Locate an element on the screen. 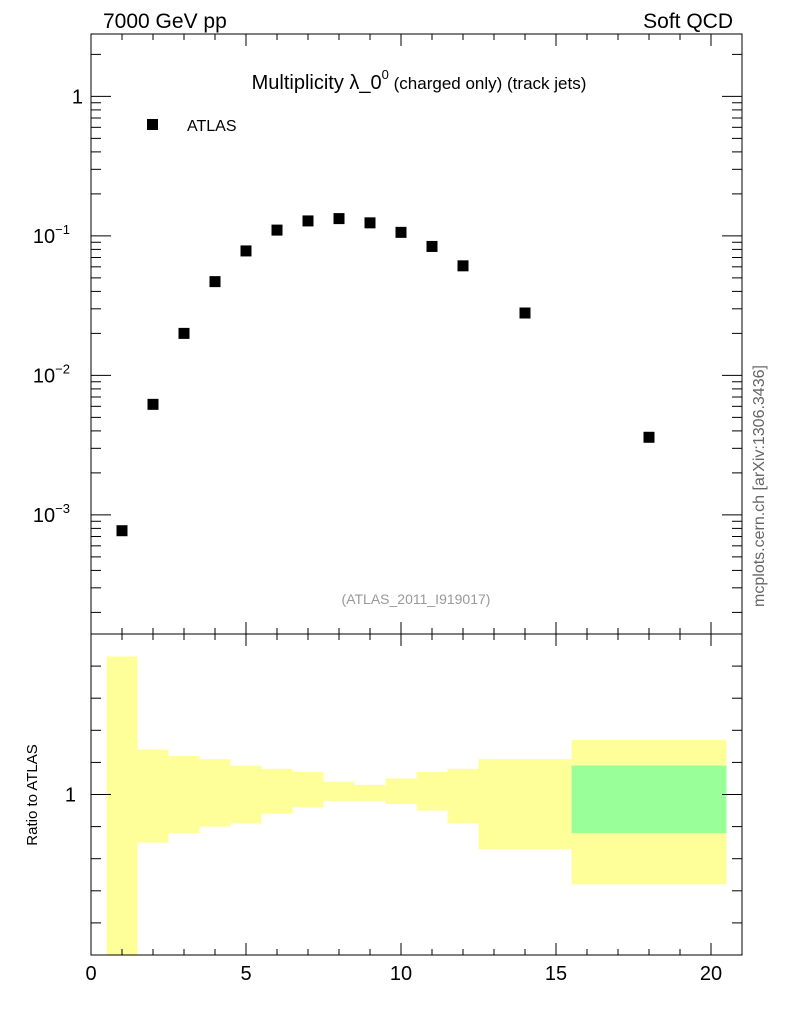 This screenshot has height=1024, width=786. legend-marker is located at coordinates (152, 124).